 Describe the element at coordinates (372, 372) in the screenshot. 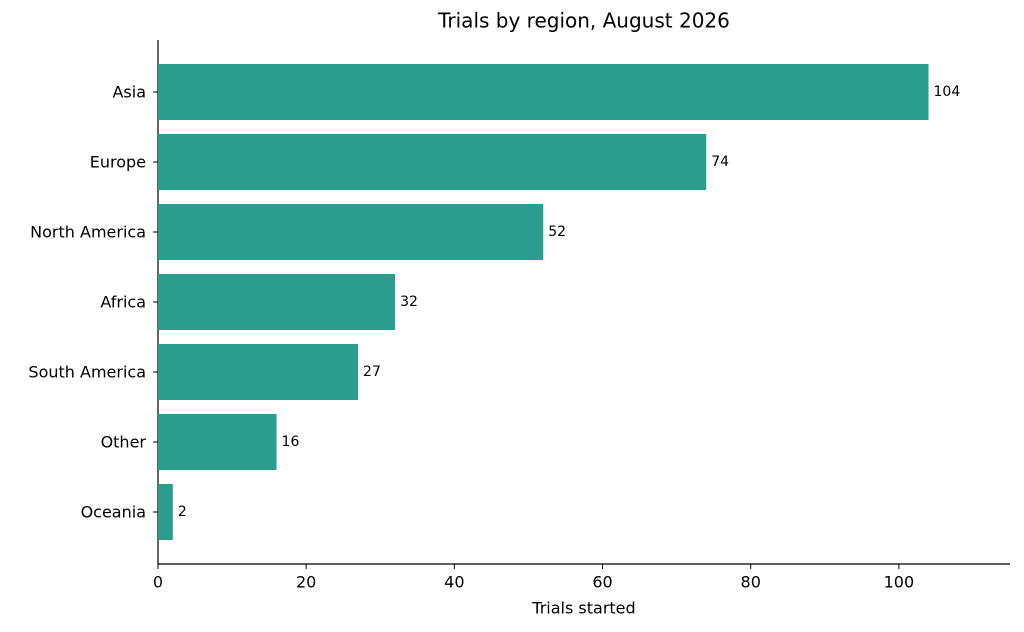

I see `value-label: 27` at that location.